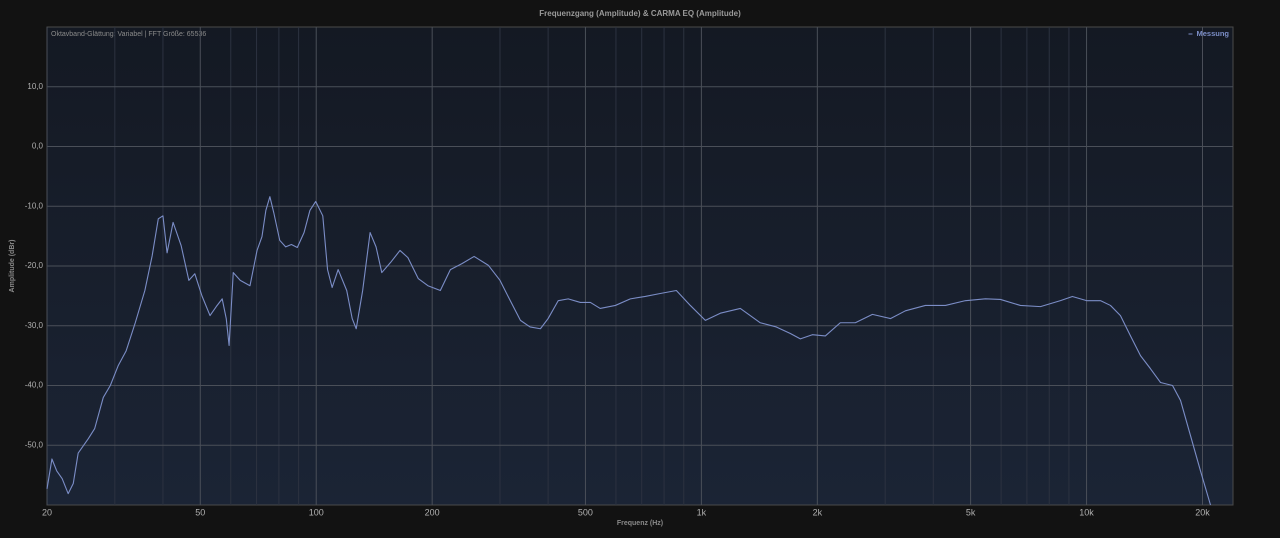 The image size is (1280, 538). Describe the element at coordinates (818, 512) in the screenshot. I see `x-tick-label: 2k` at that location.